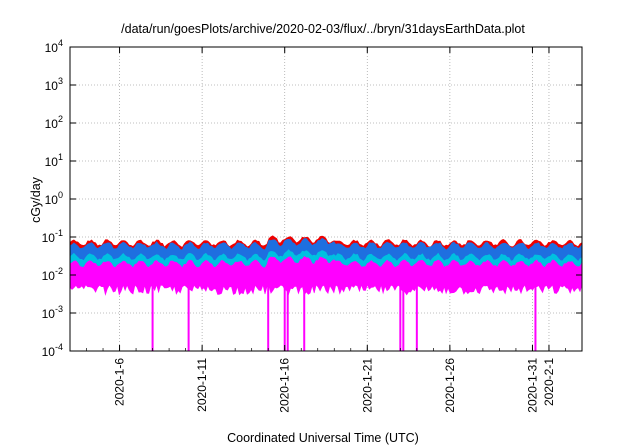  Describe the element at coordinates (54, 46) in the screenshot. I see `y-tick-label: 10⁴` at that location.